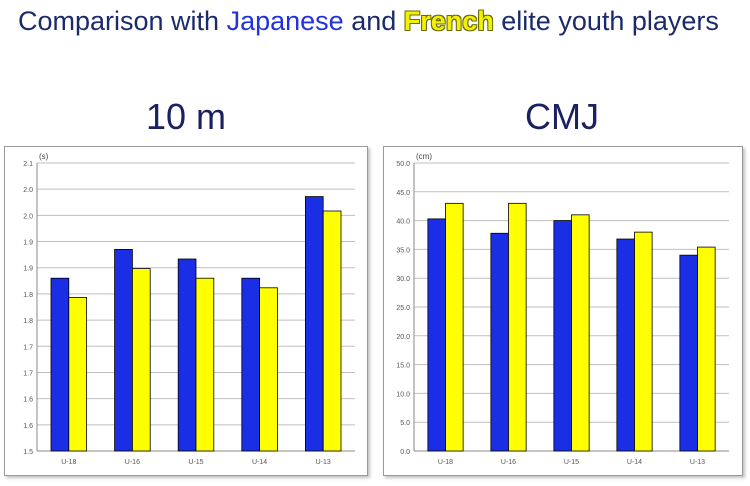 Image resolution: width=750 pixels, height=486 pixels. I want to click on 10m-xtick-label: U-18, so click(68, 462).